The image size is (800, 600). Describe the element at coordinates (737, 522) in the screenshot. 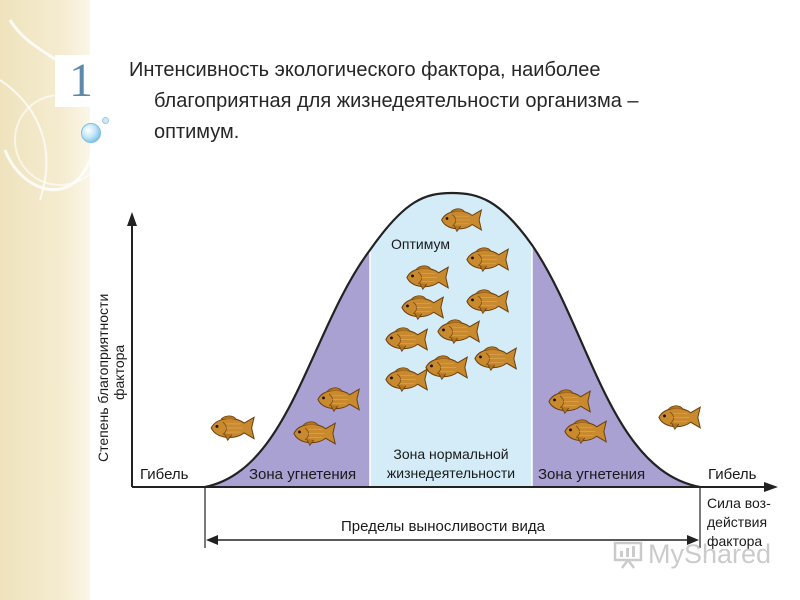

I see `x-axis-label-line-2: действия` at that location.